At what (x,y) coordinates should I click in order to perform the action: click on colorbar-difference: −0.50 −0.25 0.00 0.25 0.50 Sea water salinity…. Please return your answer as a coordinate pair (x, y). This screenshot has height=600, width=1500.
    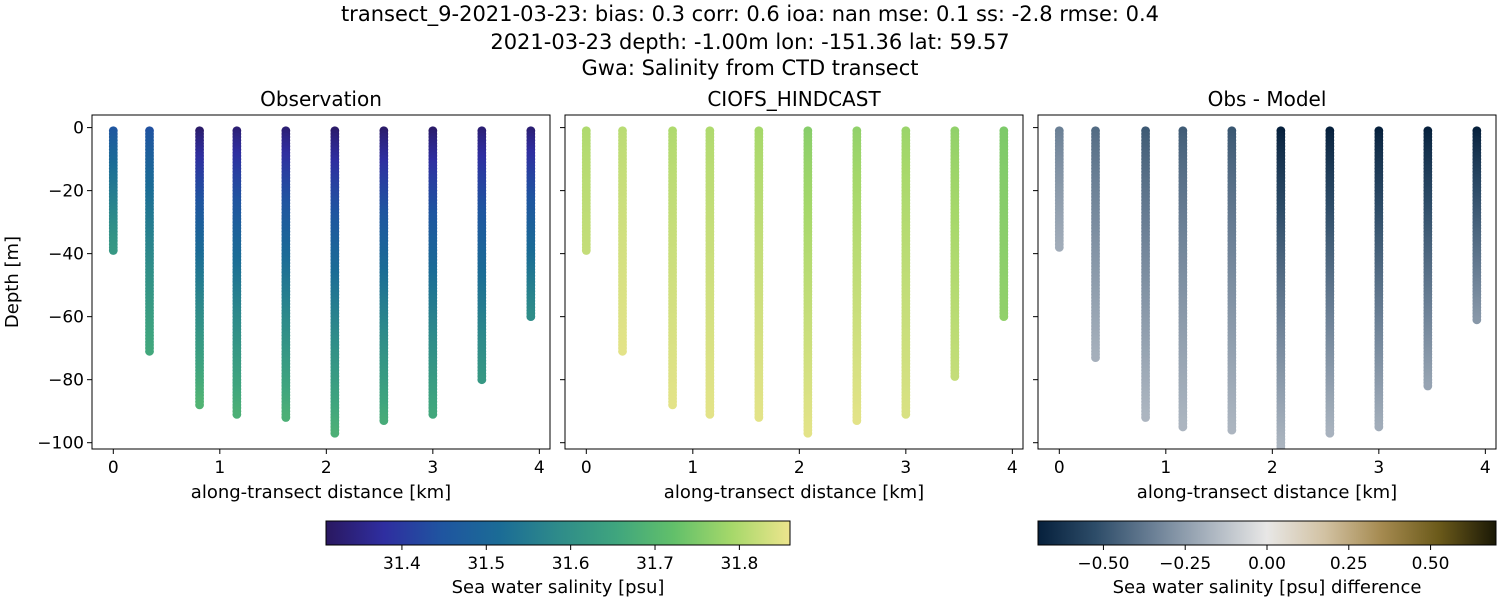
    Looking at the image, I should click on (1267, 559).